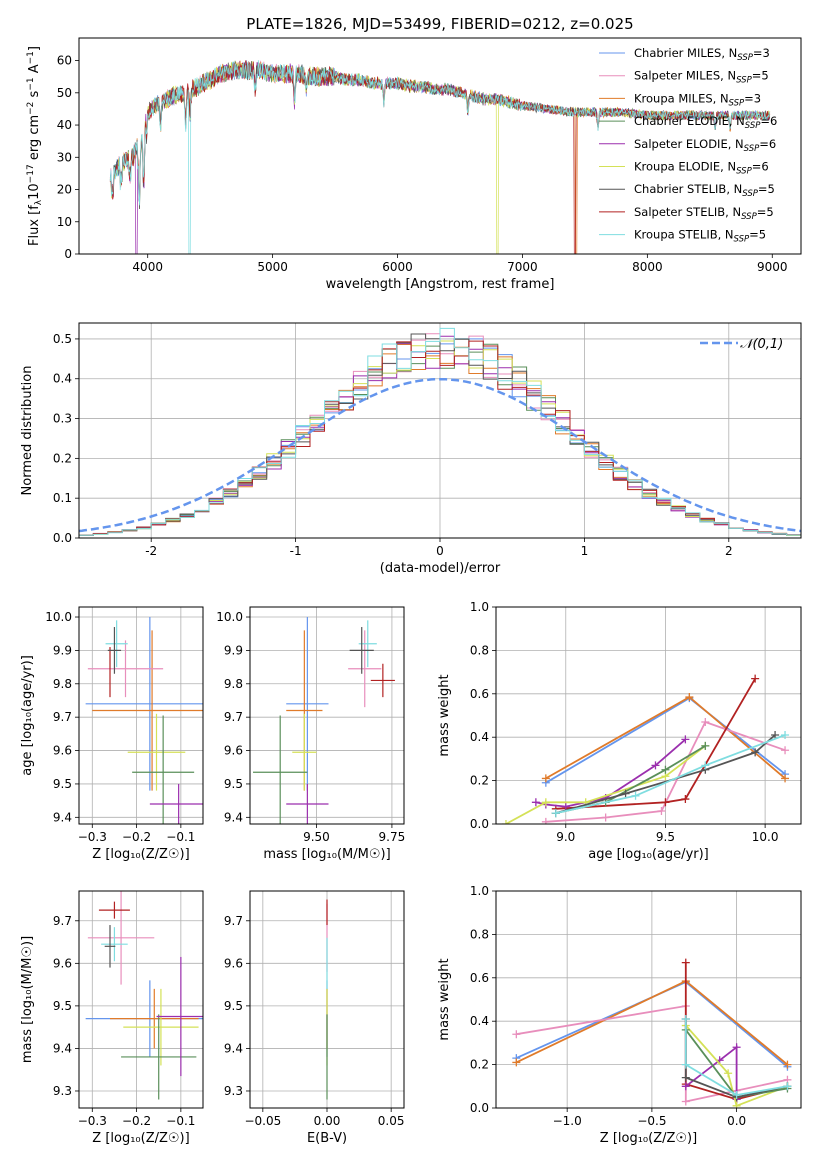 The width and height of the screenshot is (819, 1170). I want to click on legend-entry: Kroupa MILES, NSSP=3, so click(697, 99).